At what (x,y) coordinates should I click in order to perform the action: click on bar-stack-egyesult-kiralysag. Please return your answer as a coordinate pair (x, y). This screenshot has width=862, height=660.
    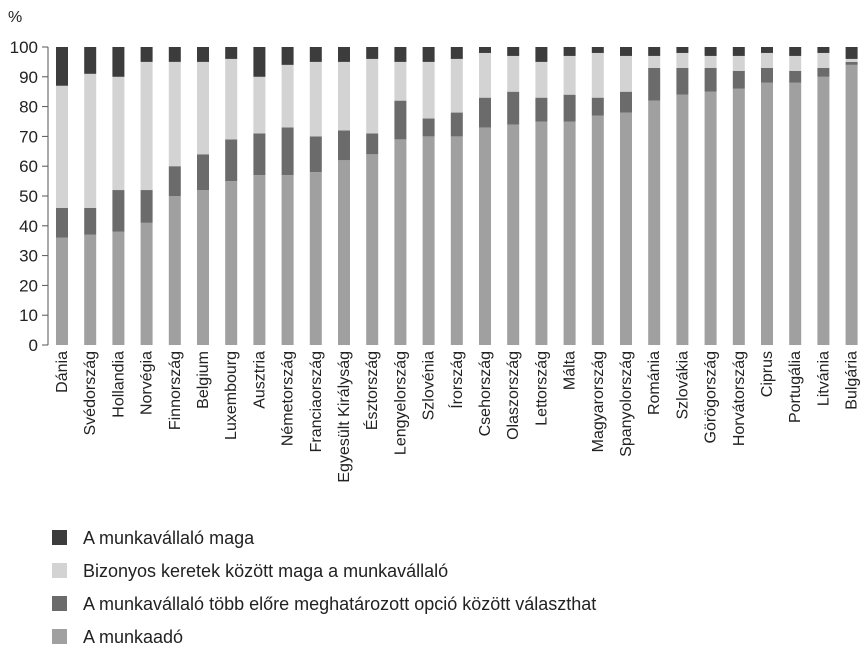
    Looking at the image, I should click on (344, 196).